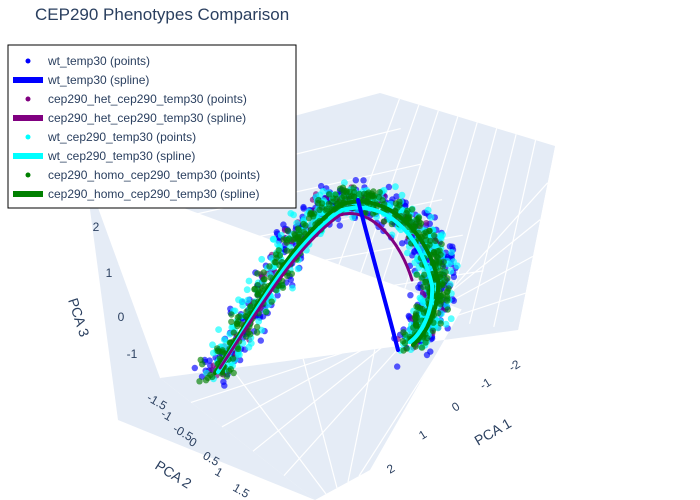 This screenshot has width=700, height=500. Describe the element at coordinates (121, 137) in the screenshot. I see `legend-item-wt-cep290-temp30-points: wt_cep290_temp30 (points)` at that location.